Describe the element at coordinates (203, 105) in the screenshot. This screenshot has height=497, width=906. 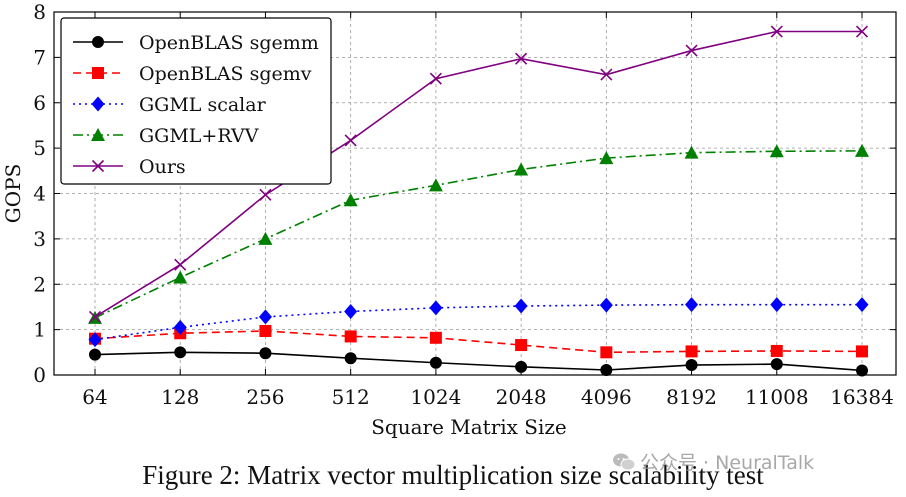
I see `legend-label: GGML scalar` at that location.